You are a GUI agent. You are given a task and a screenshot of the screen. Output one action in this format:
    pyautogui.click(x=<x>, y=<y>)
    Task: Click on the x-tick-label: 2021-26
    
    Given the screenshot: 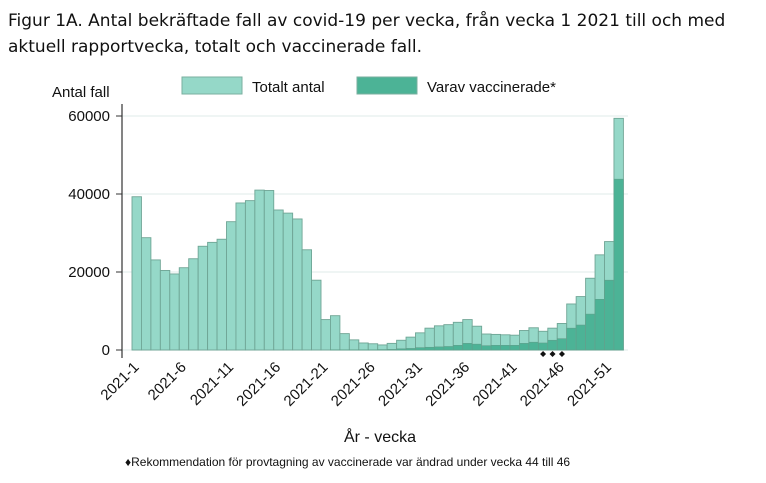 What is the action you would take?
    pyautogui.click(x=353, y=384)
    